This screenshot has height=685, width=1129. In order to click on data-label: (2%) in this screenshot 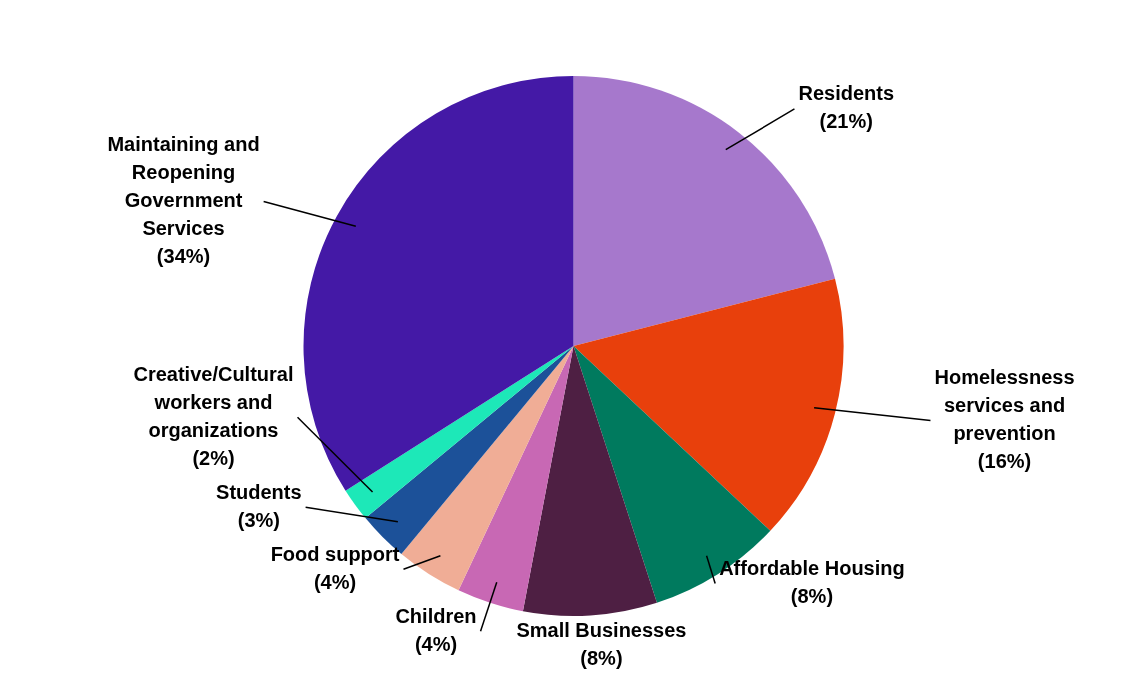, I will do `click(213, 457)`.